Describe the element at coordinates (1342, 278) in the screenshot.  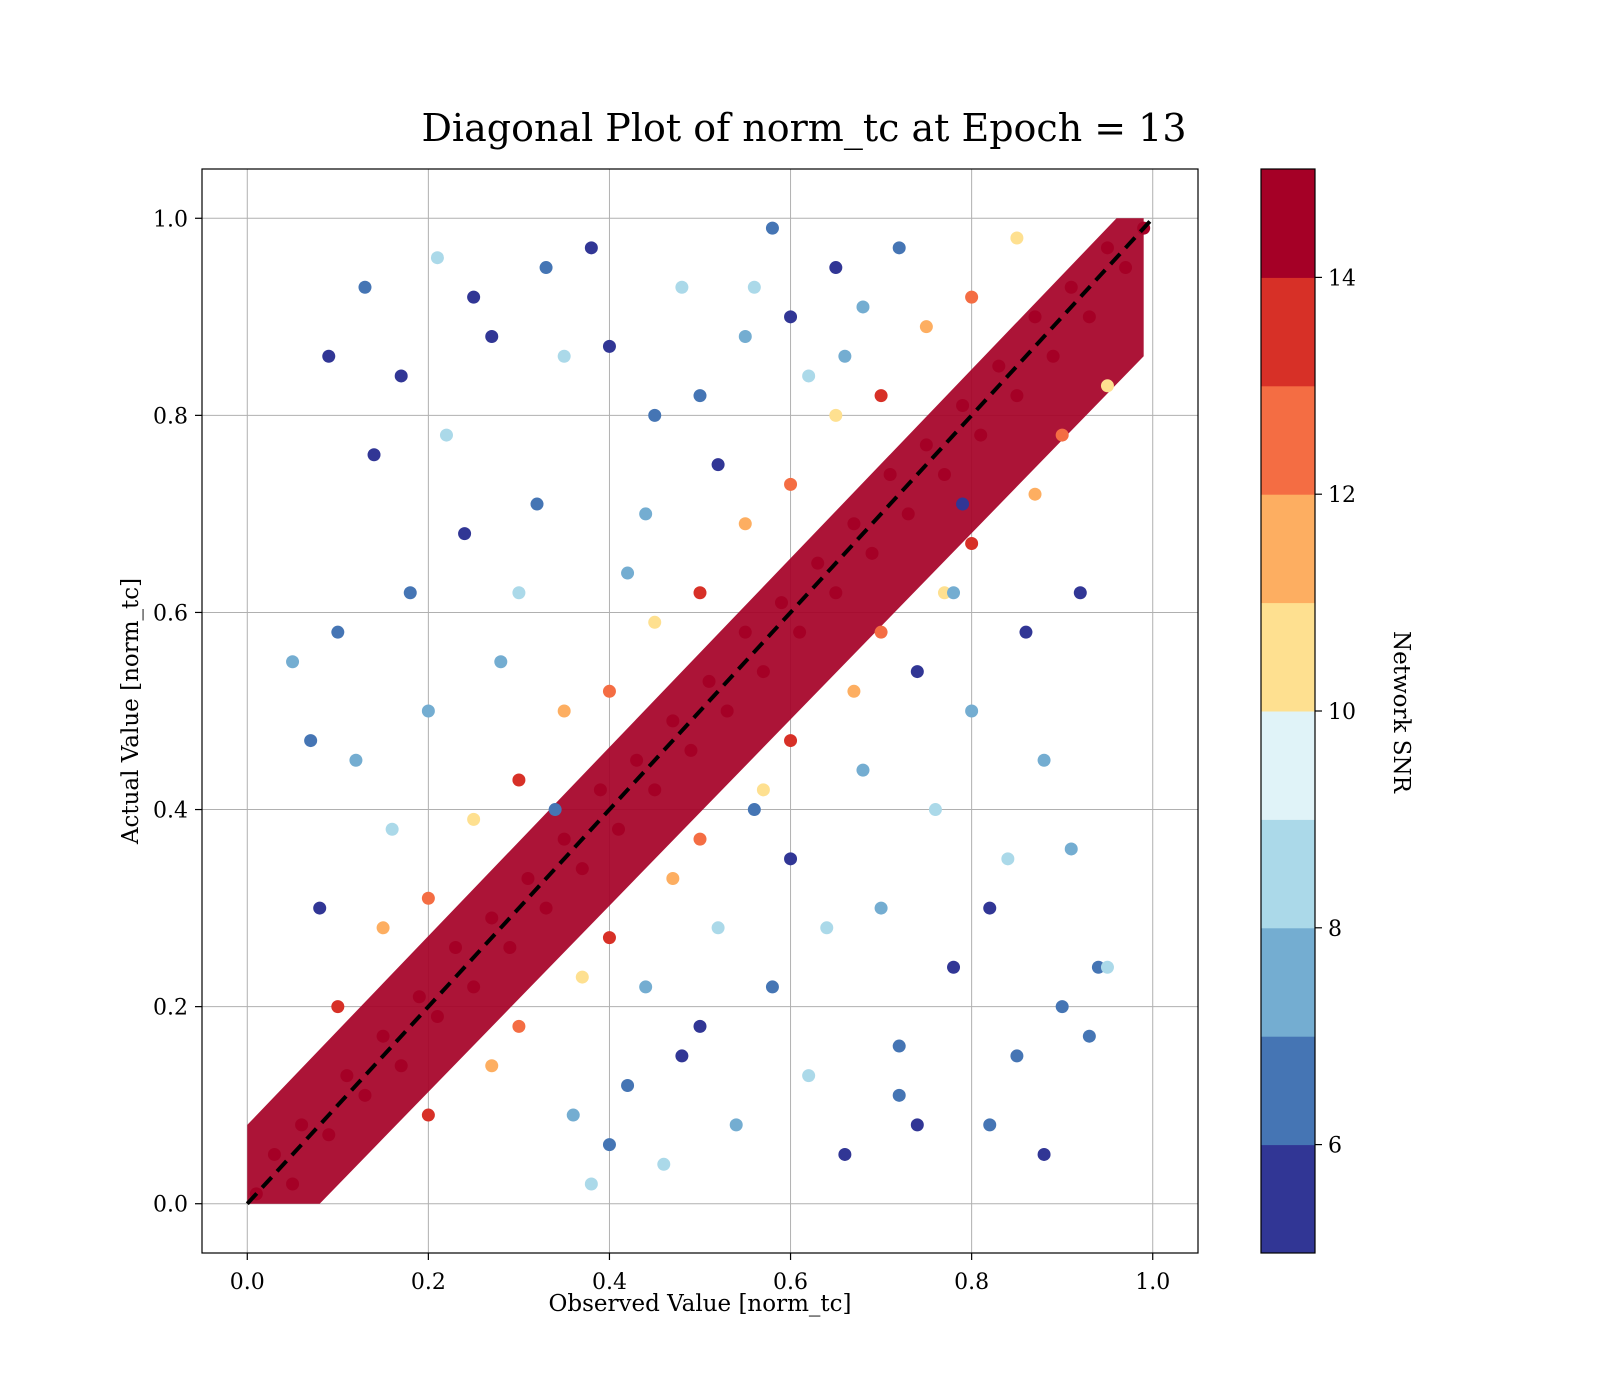
I see `colorbar-tick-label: 14` at that location.